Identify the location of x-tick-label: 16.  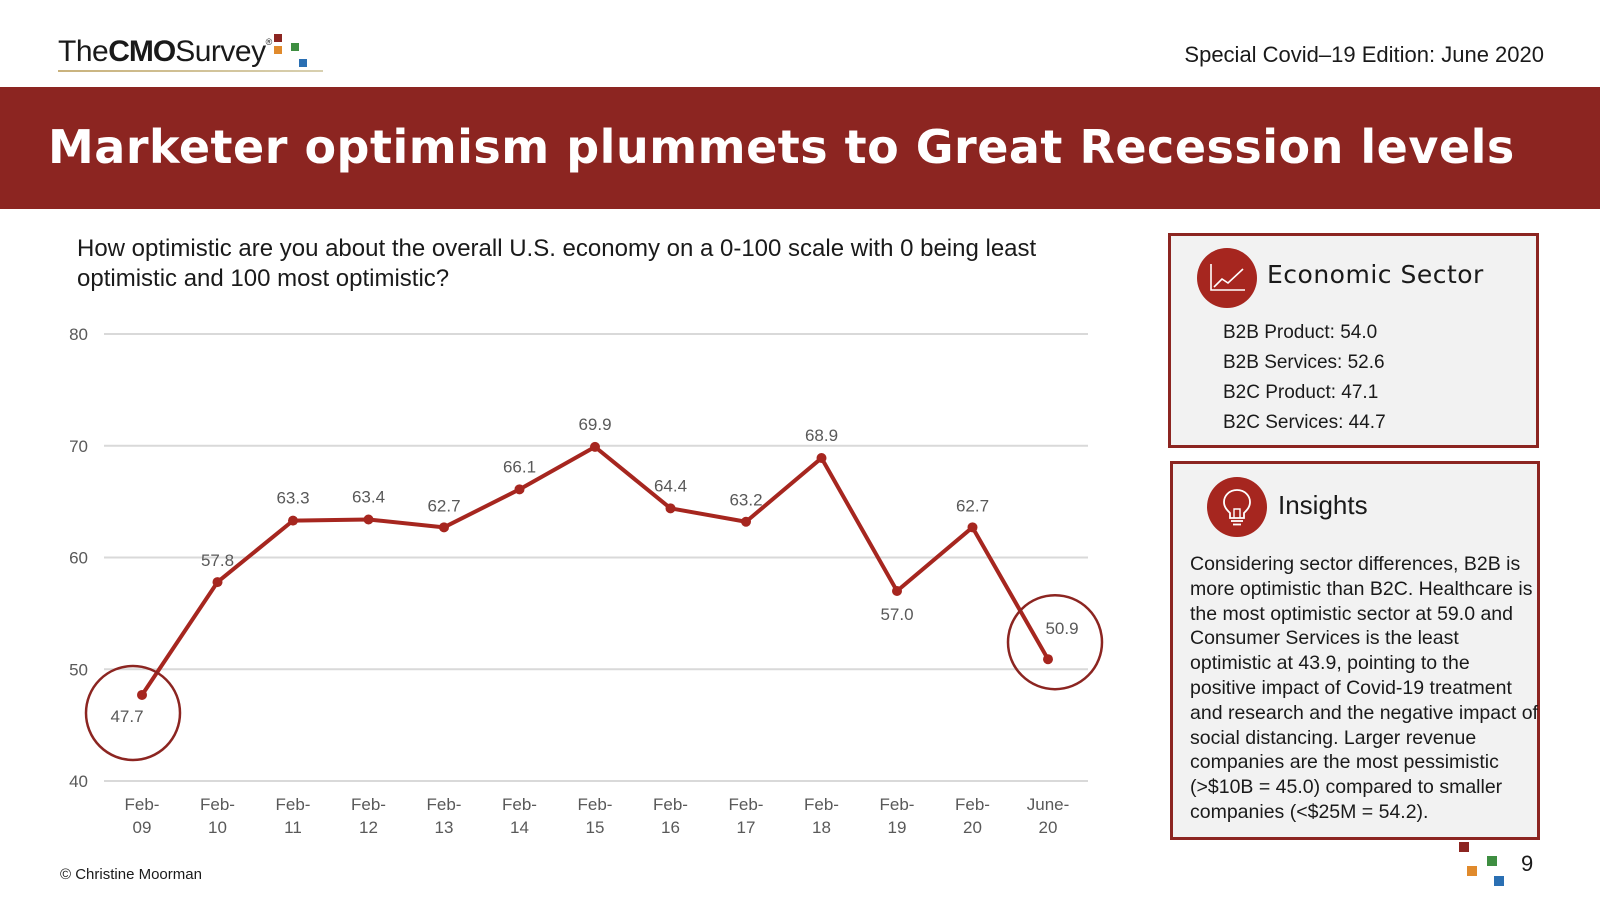
(670, 827).